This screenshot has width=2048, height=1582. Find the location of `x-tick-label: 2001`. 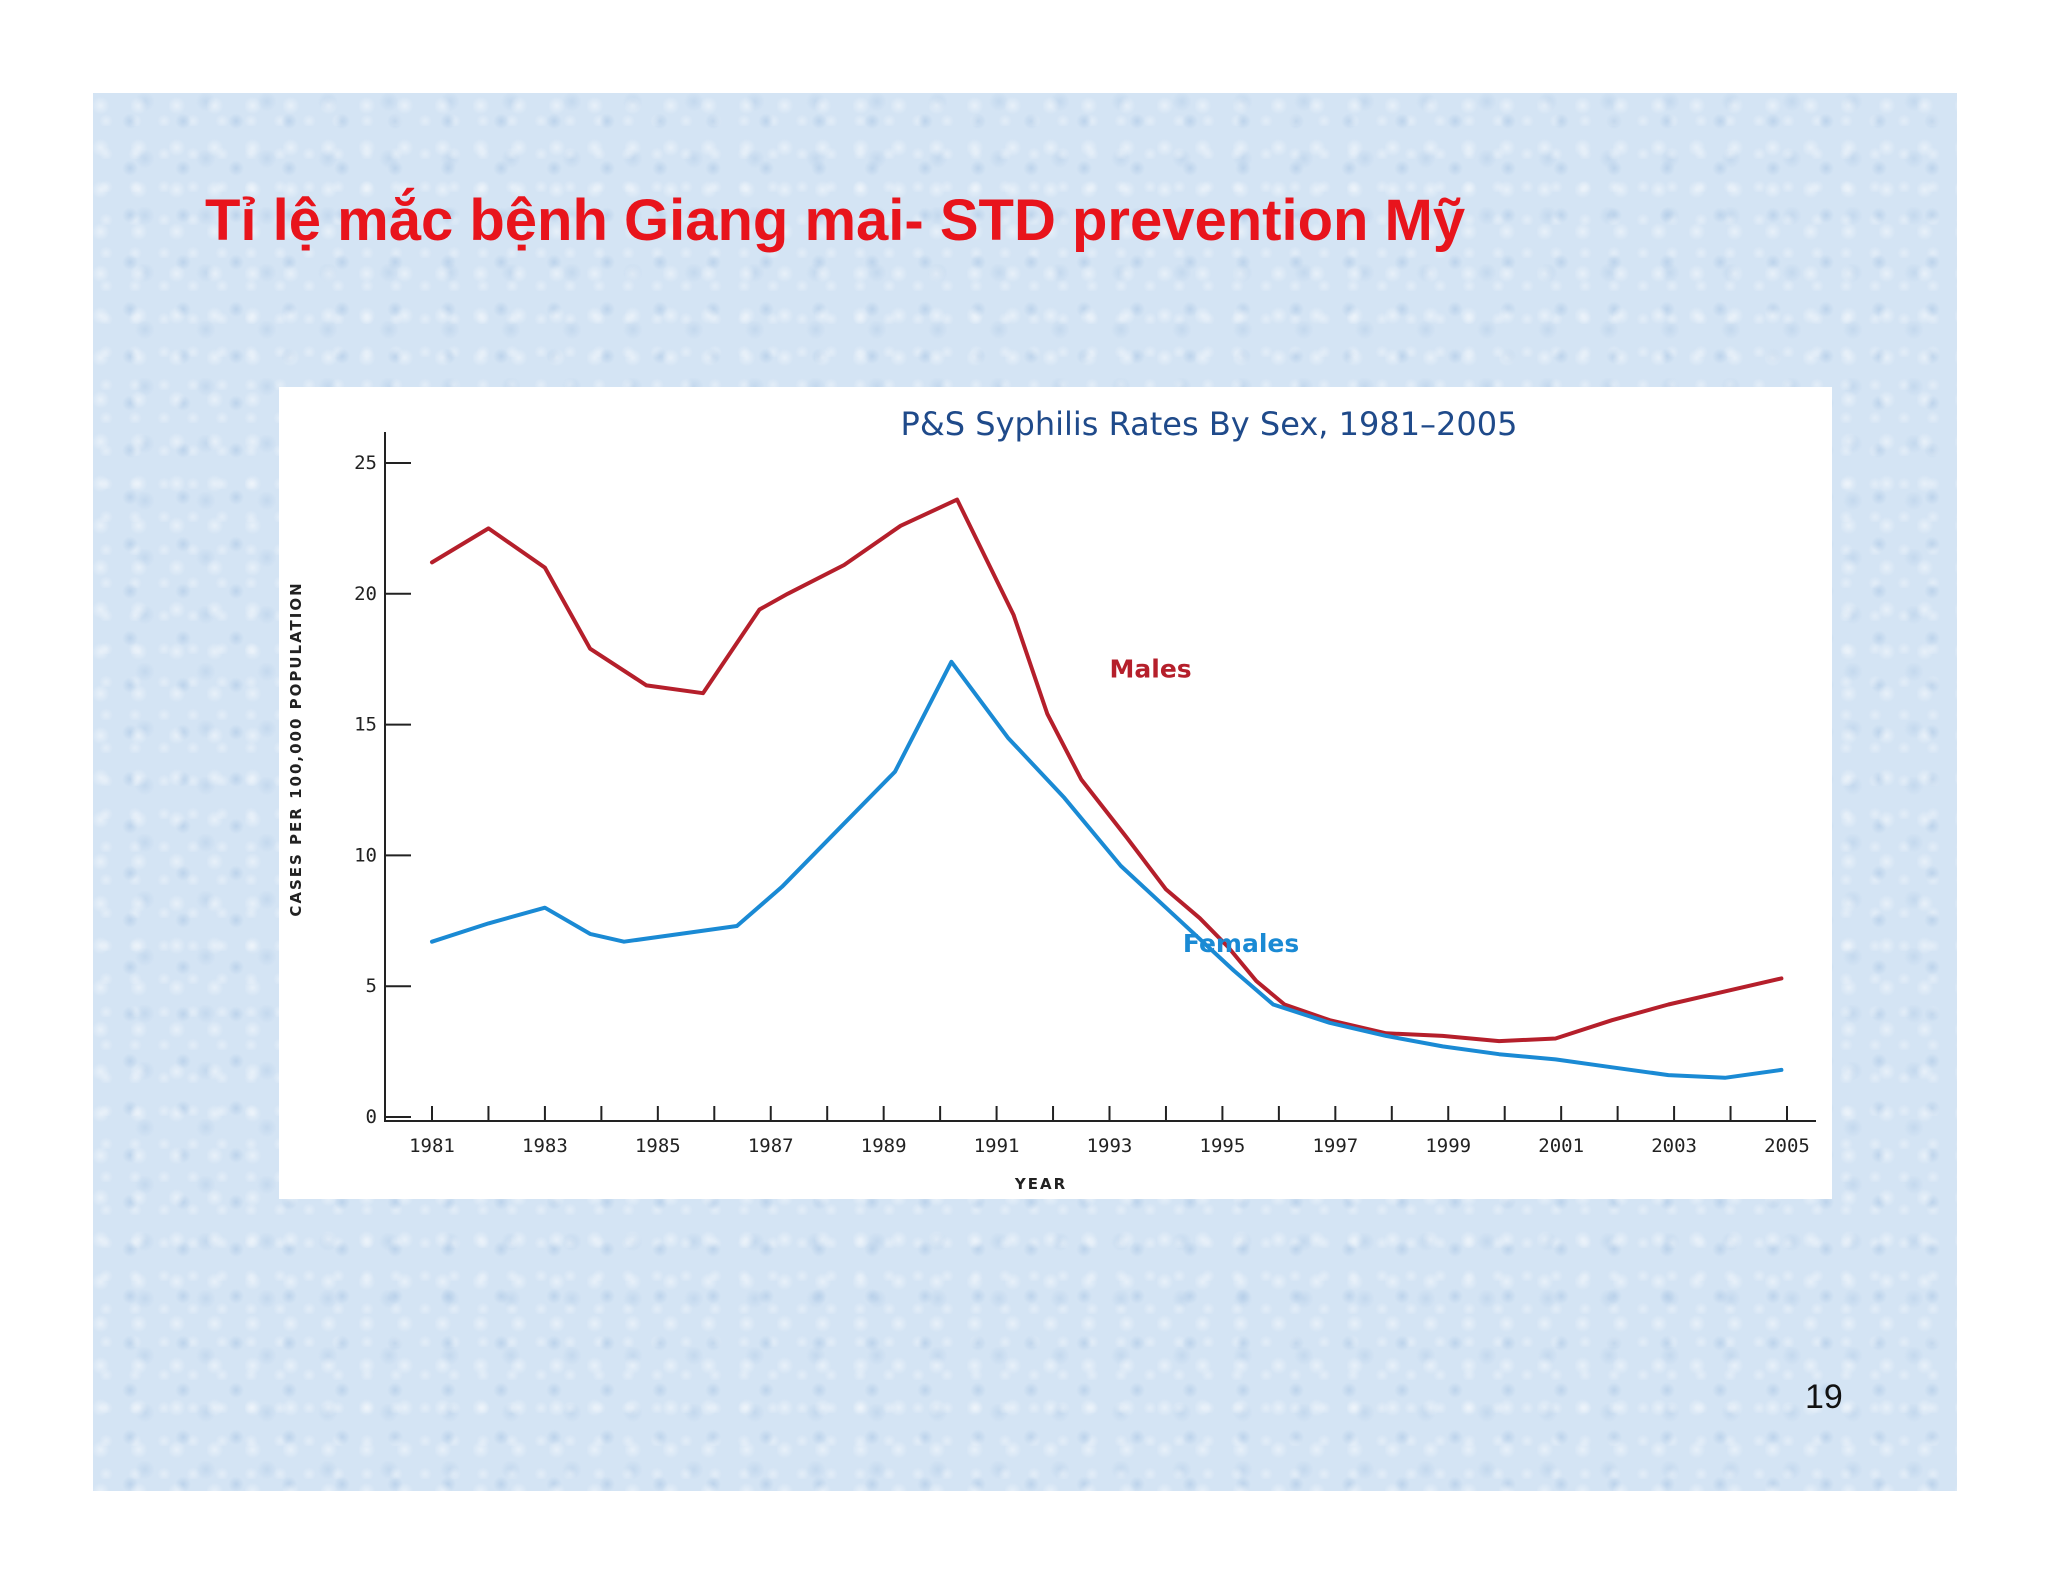

x-tick-label: 2001 is located at coordinates (1561, 1146).